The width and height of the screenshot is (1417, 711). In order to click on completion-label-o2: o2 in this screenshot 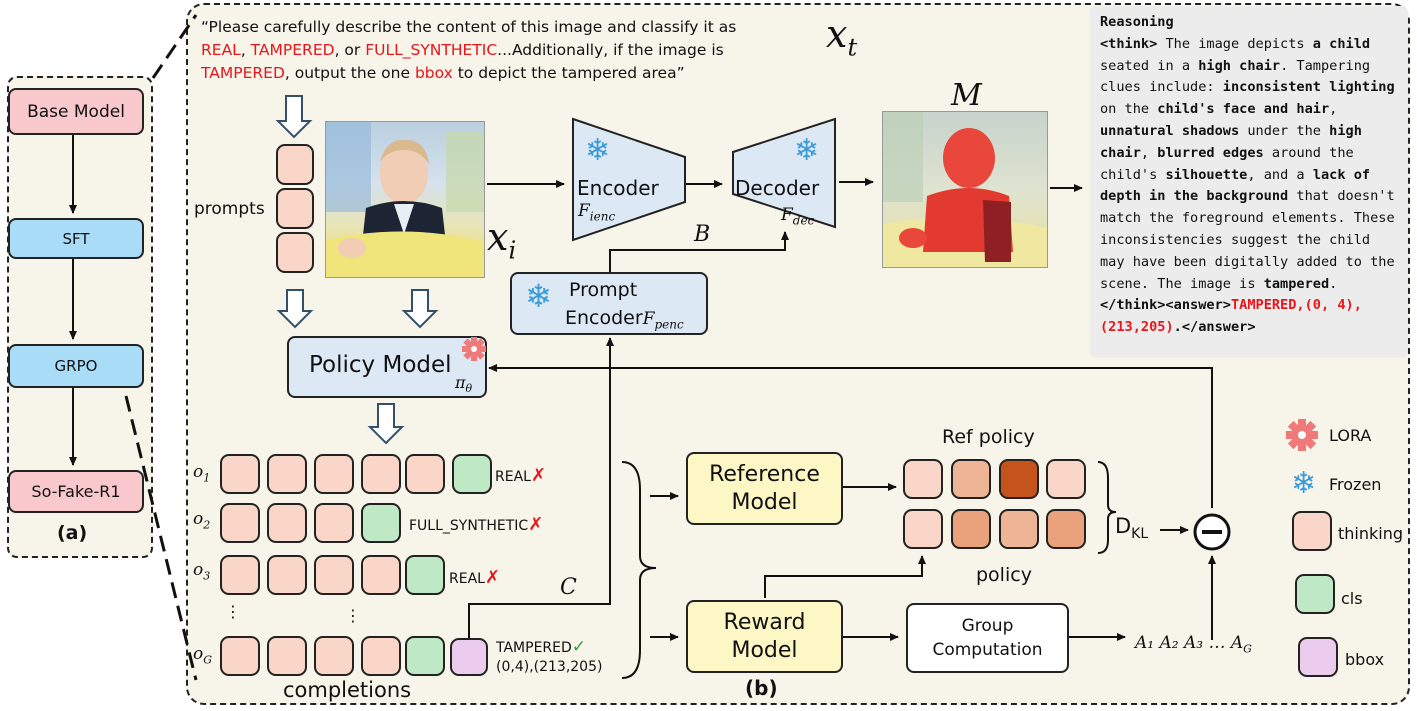, I will do `click(202, 520)`.